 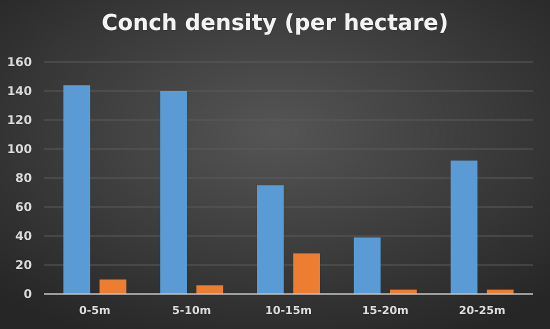 What do you see at coordinates (19, 62) in the screenshot?
I see `y-tick-label: 160` at bounding box center [19, 62].